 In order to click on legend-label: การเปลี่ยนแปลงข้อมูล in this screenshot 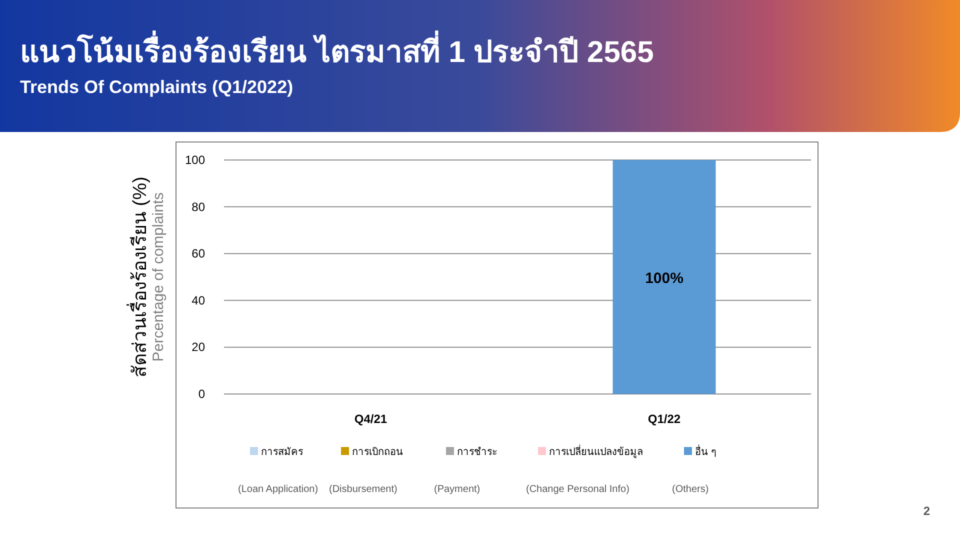, I will do `click(596, 451)`.